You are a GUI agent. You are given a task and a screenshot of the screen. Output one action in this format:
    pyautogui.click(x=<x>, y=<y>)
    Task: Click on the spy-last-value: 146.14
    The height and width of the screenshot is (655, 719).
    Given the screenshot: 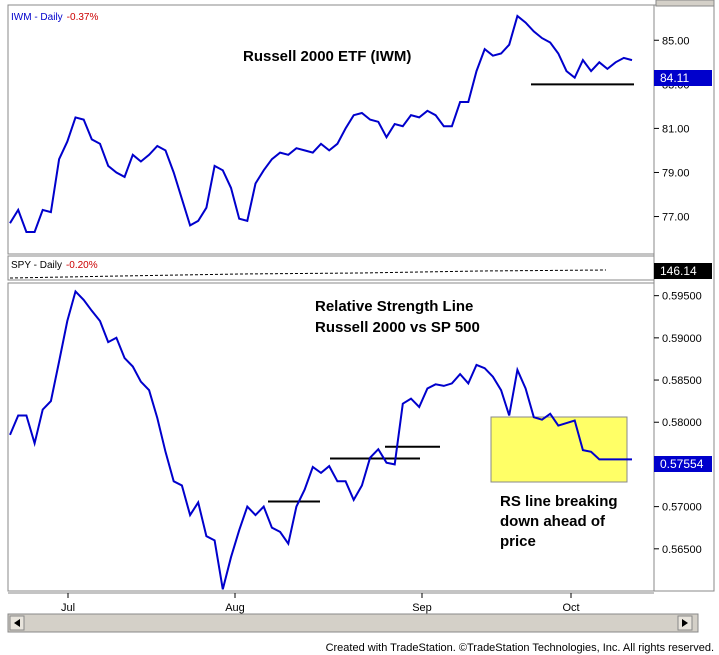 What is the action you would take?
    pyautogui.click(x=678, y=271)
    